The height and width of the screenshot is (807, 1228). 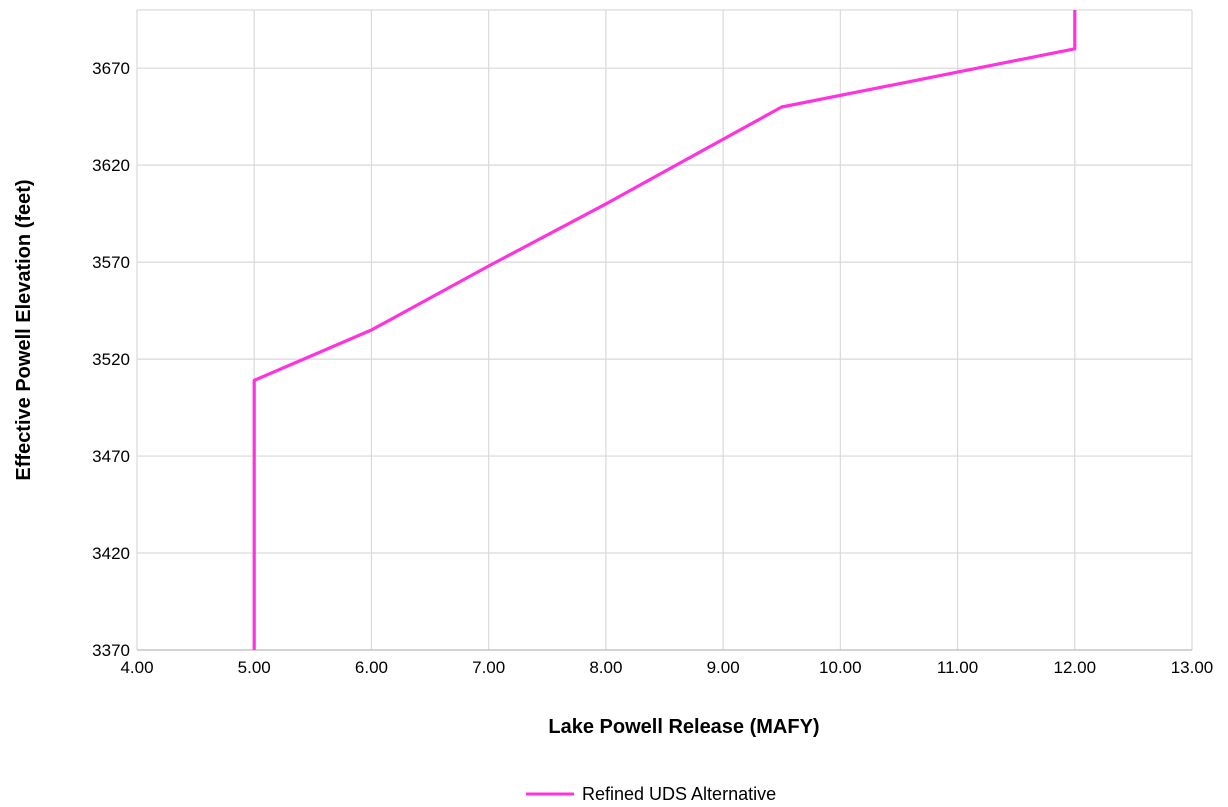 What do you see at coordinates (111, 456) in the screenshot?
I see `y-tick-label: 3470` at bounding box center [111, 456].